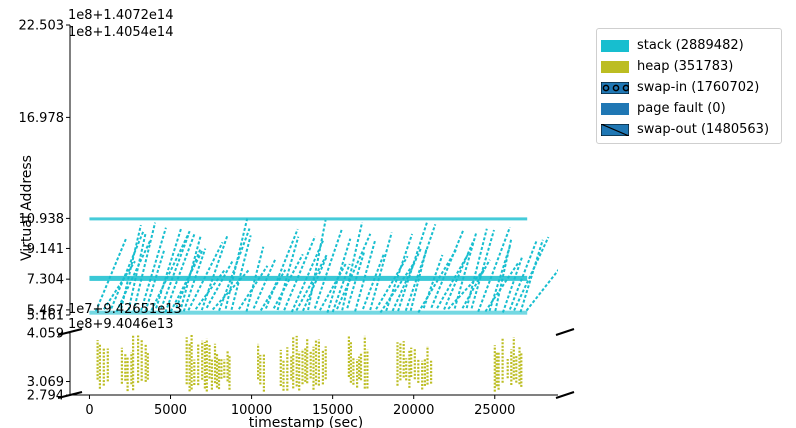 The image size is (796, 428). I want to click on upper-y-tick-label: 5.161, so click(45, 316).